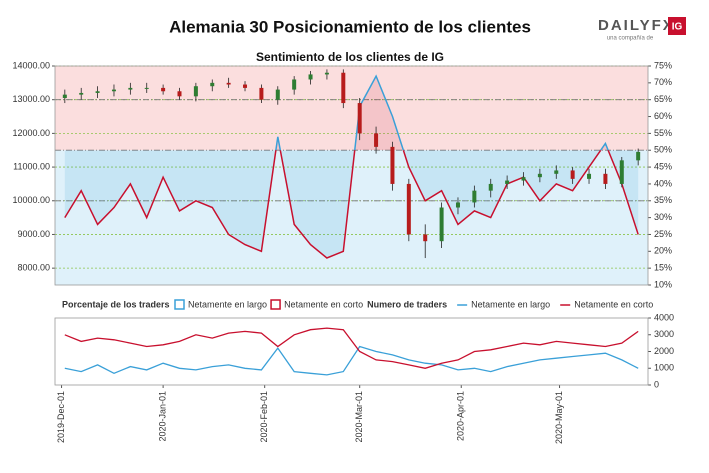 The height and width of the screenshot is (473, 709). I want to click on legend-title: Porcentaje de los traders, so click(116, 304).